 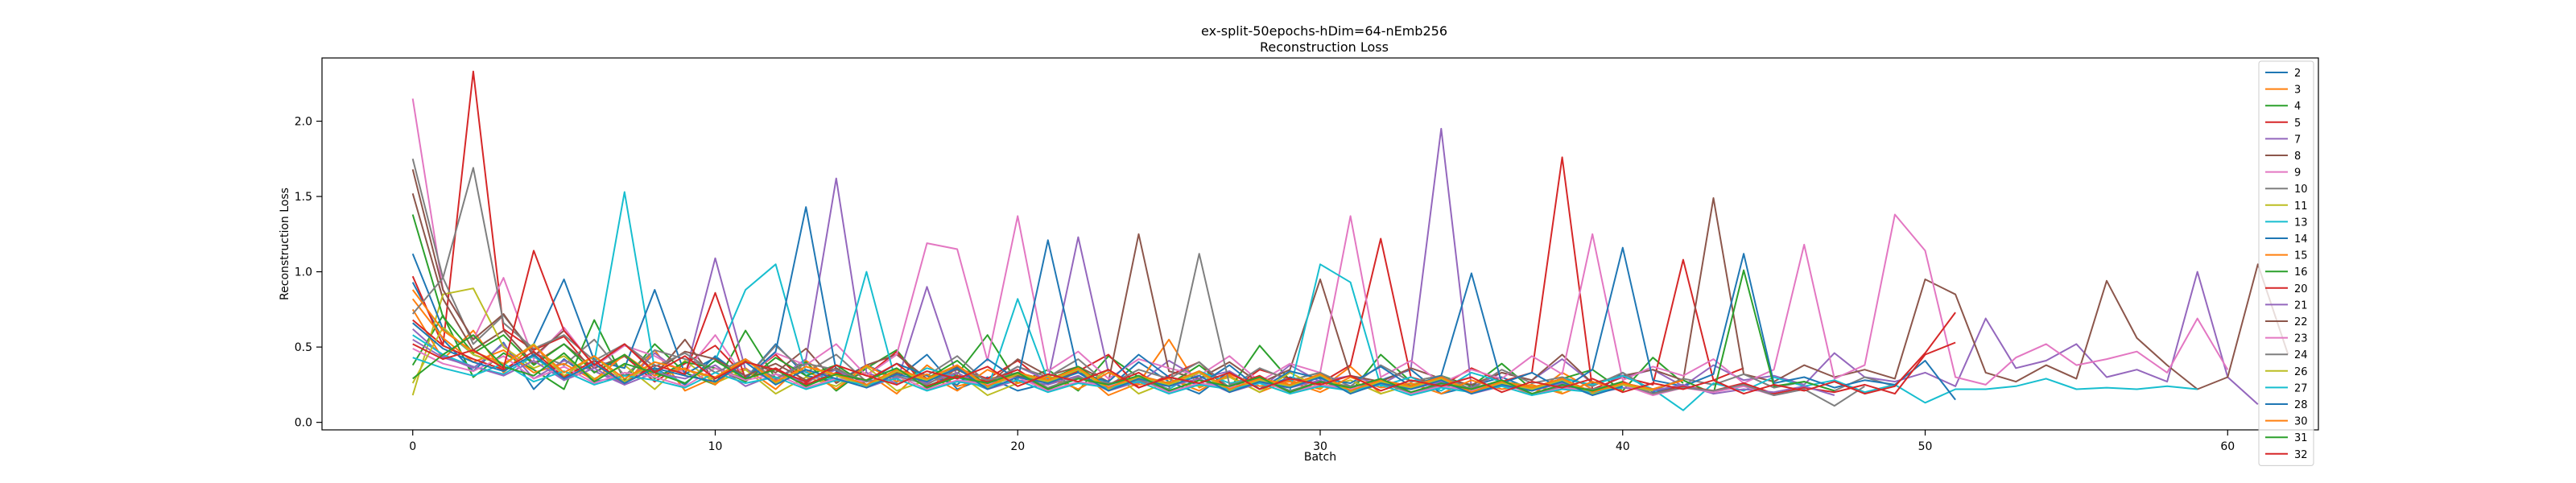 I want to click on legend-label-28: 28, so click(x=2301, y=405).